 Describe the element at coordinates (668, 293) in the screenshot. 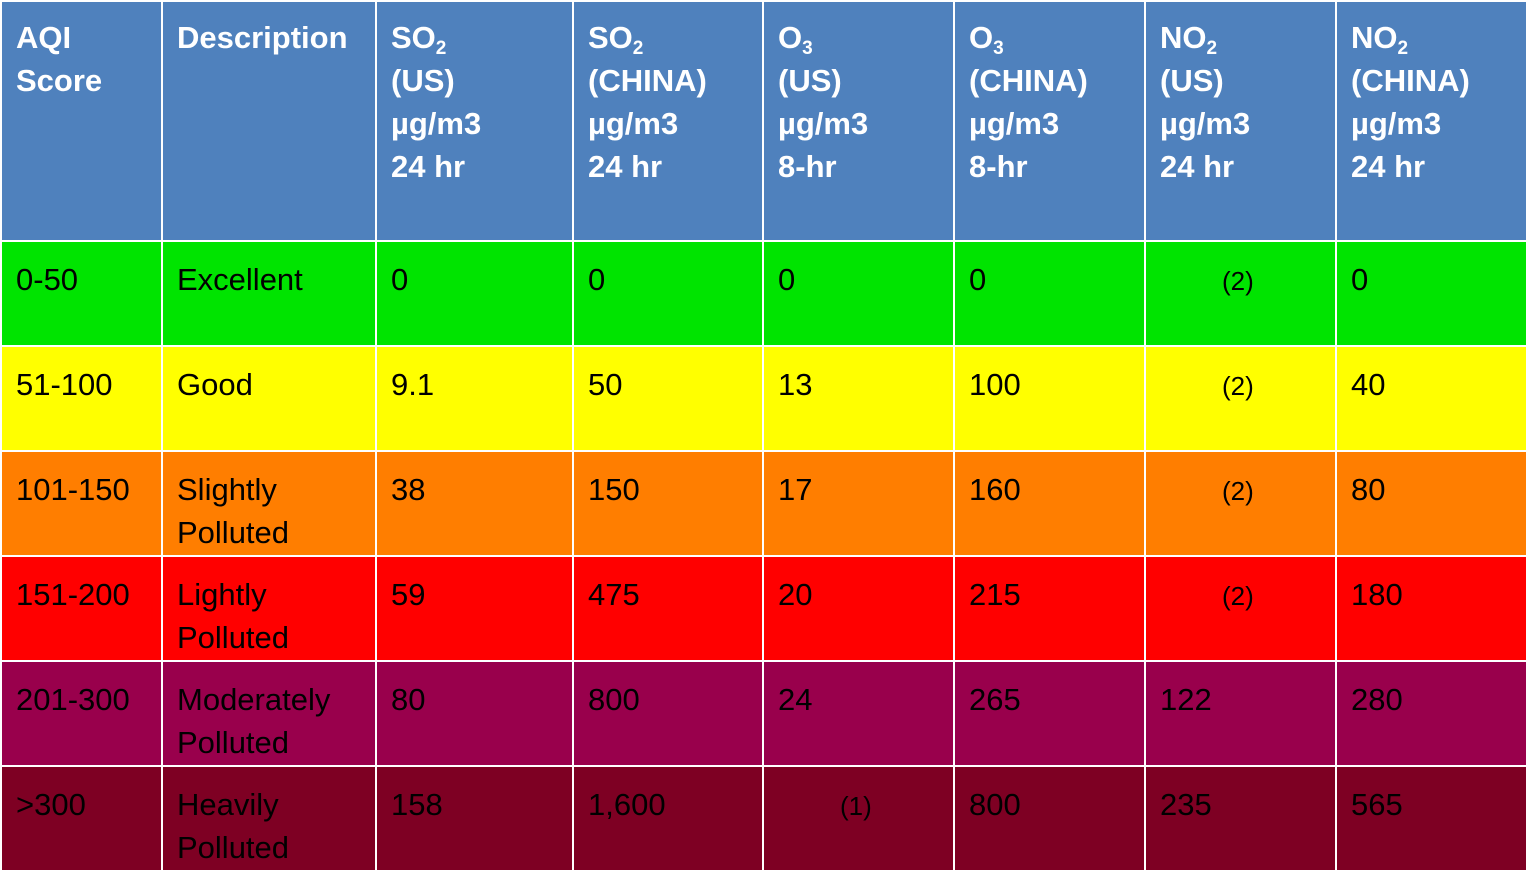

I see `cell-so2-china: 0` at that location.